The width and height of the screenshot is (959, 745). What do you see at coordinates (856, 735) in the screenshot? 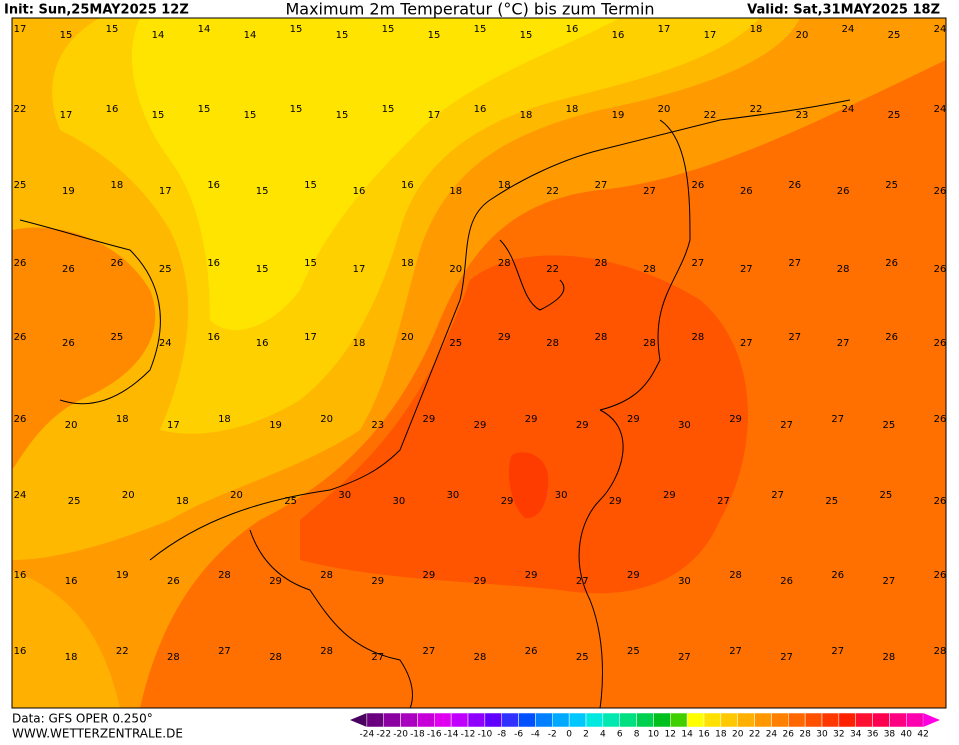
I see `colorbar-label: 34` at bounding box center [856, 735].